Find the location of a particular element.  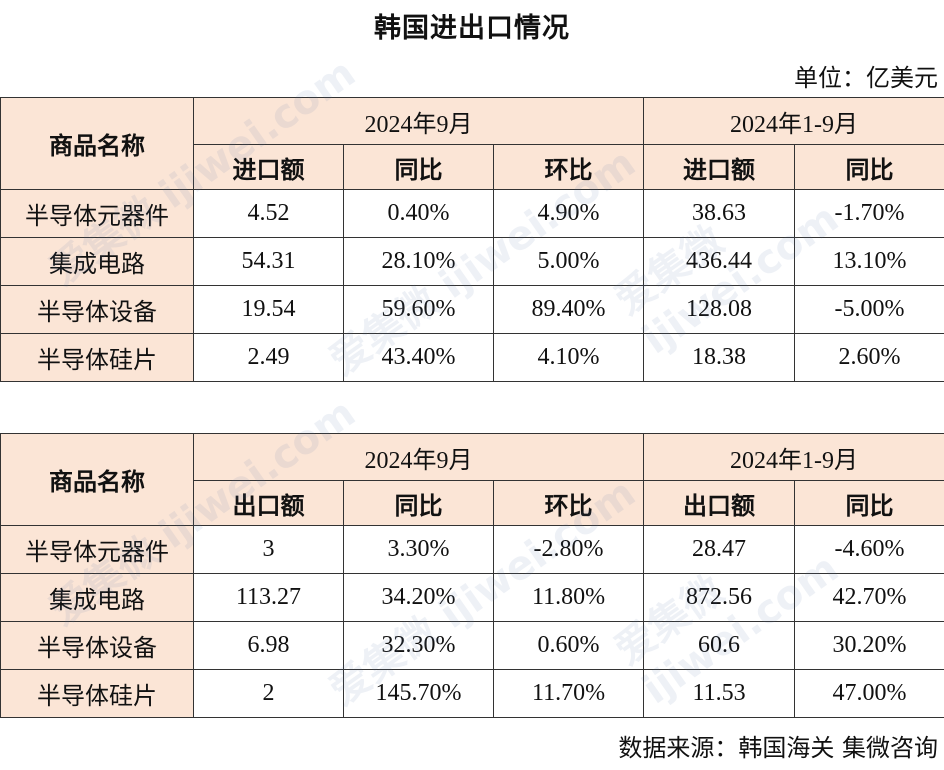

col-header-amount: 出口额 is located at coordinates (268, 503).